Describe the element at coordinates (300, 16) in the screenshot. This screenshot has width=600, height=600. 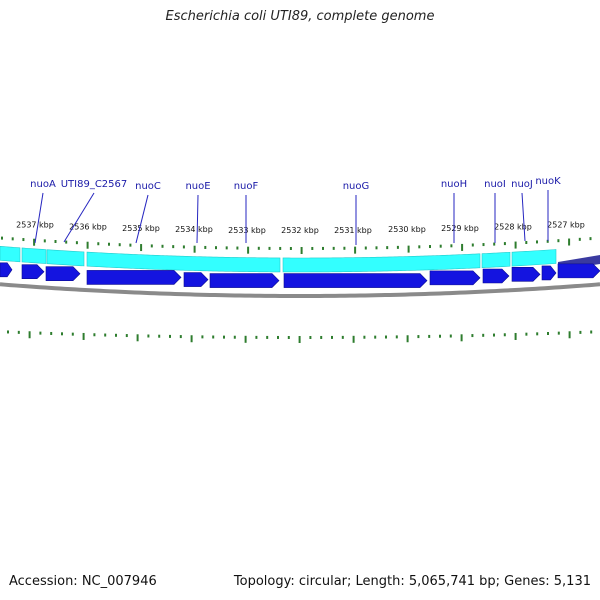
I see `genome-title: Escherichia coli UTI89, complete genome` at that location.